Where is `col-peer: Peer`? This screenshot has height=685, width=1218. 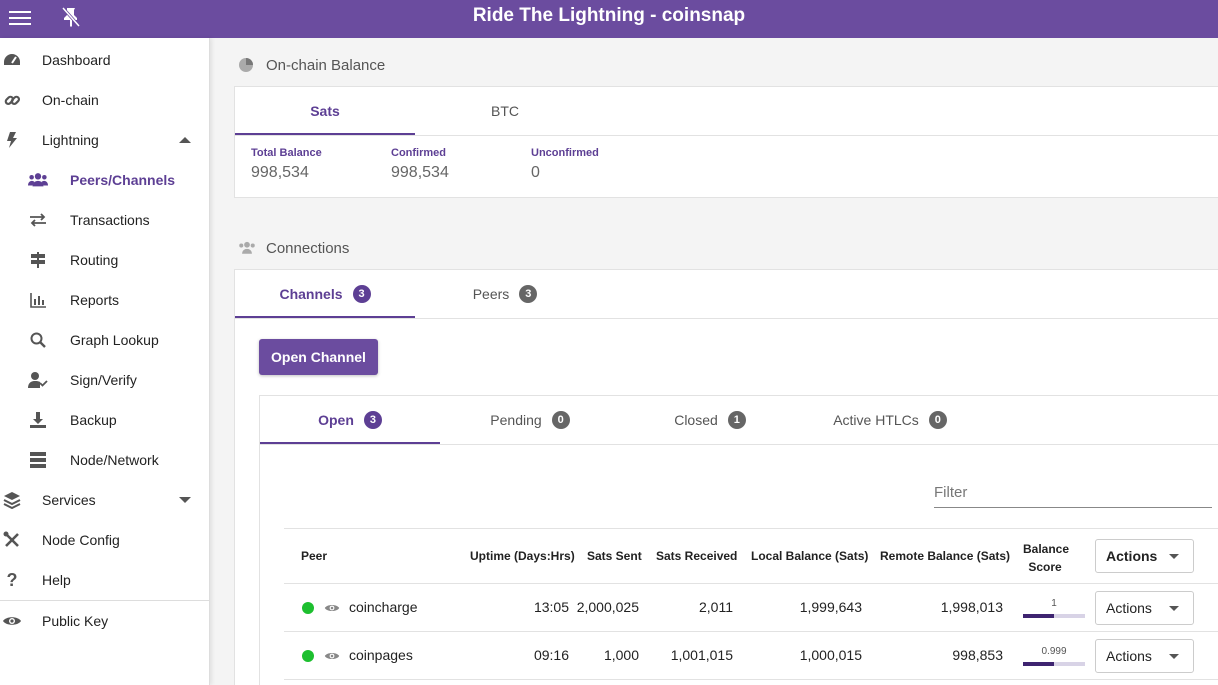
col-peer: Peer is located at coordinates (314, 556).